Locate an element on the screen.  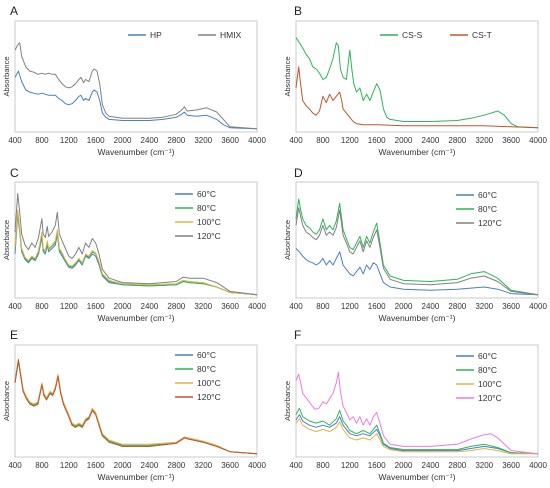
series-line-hmix is located at coordinates (136, 86).